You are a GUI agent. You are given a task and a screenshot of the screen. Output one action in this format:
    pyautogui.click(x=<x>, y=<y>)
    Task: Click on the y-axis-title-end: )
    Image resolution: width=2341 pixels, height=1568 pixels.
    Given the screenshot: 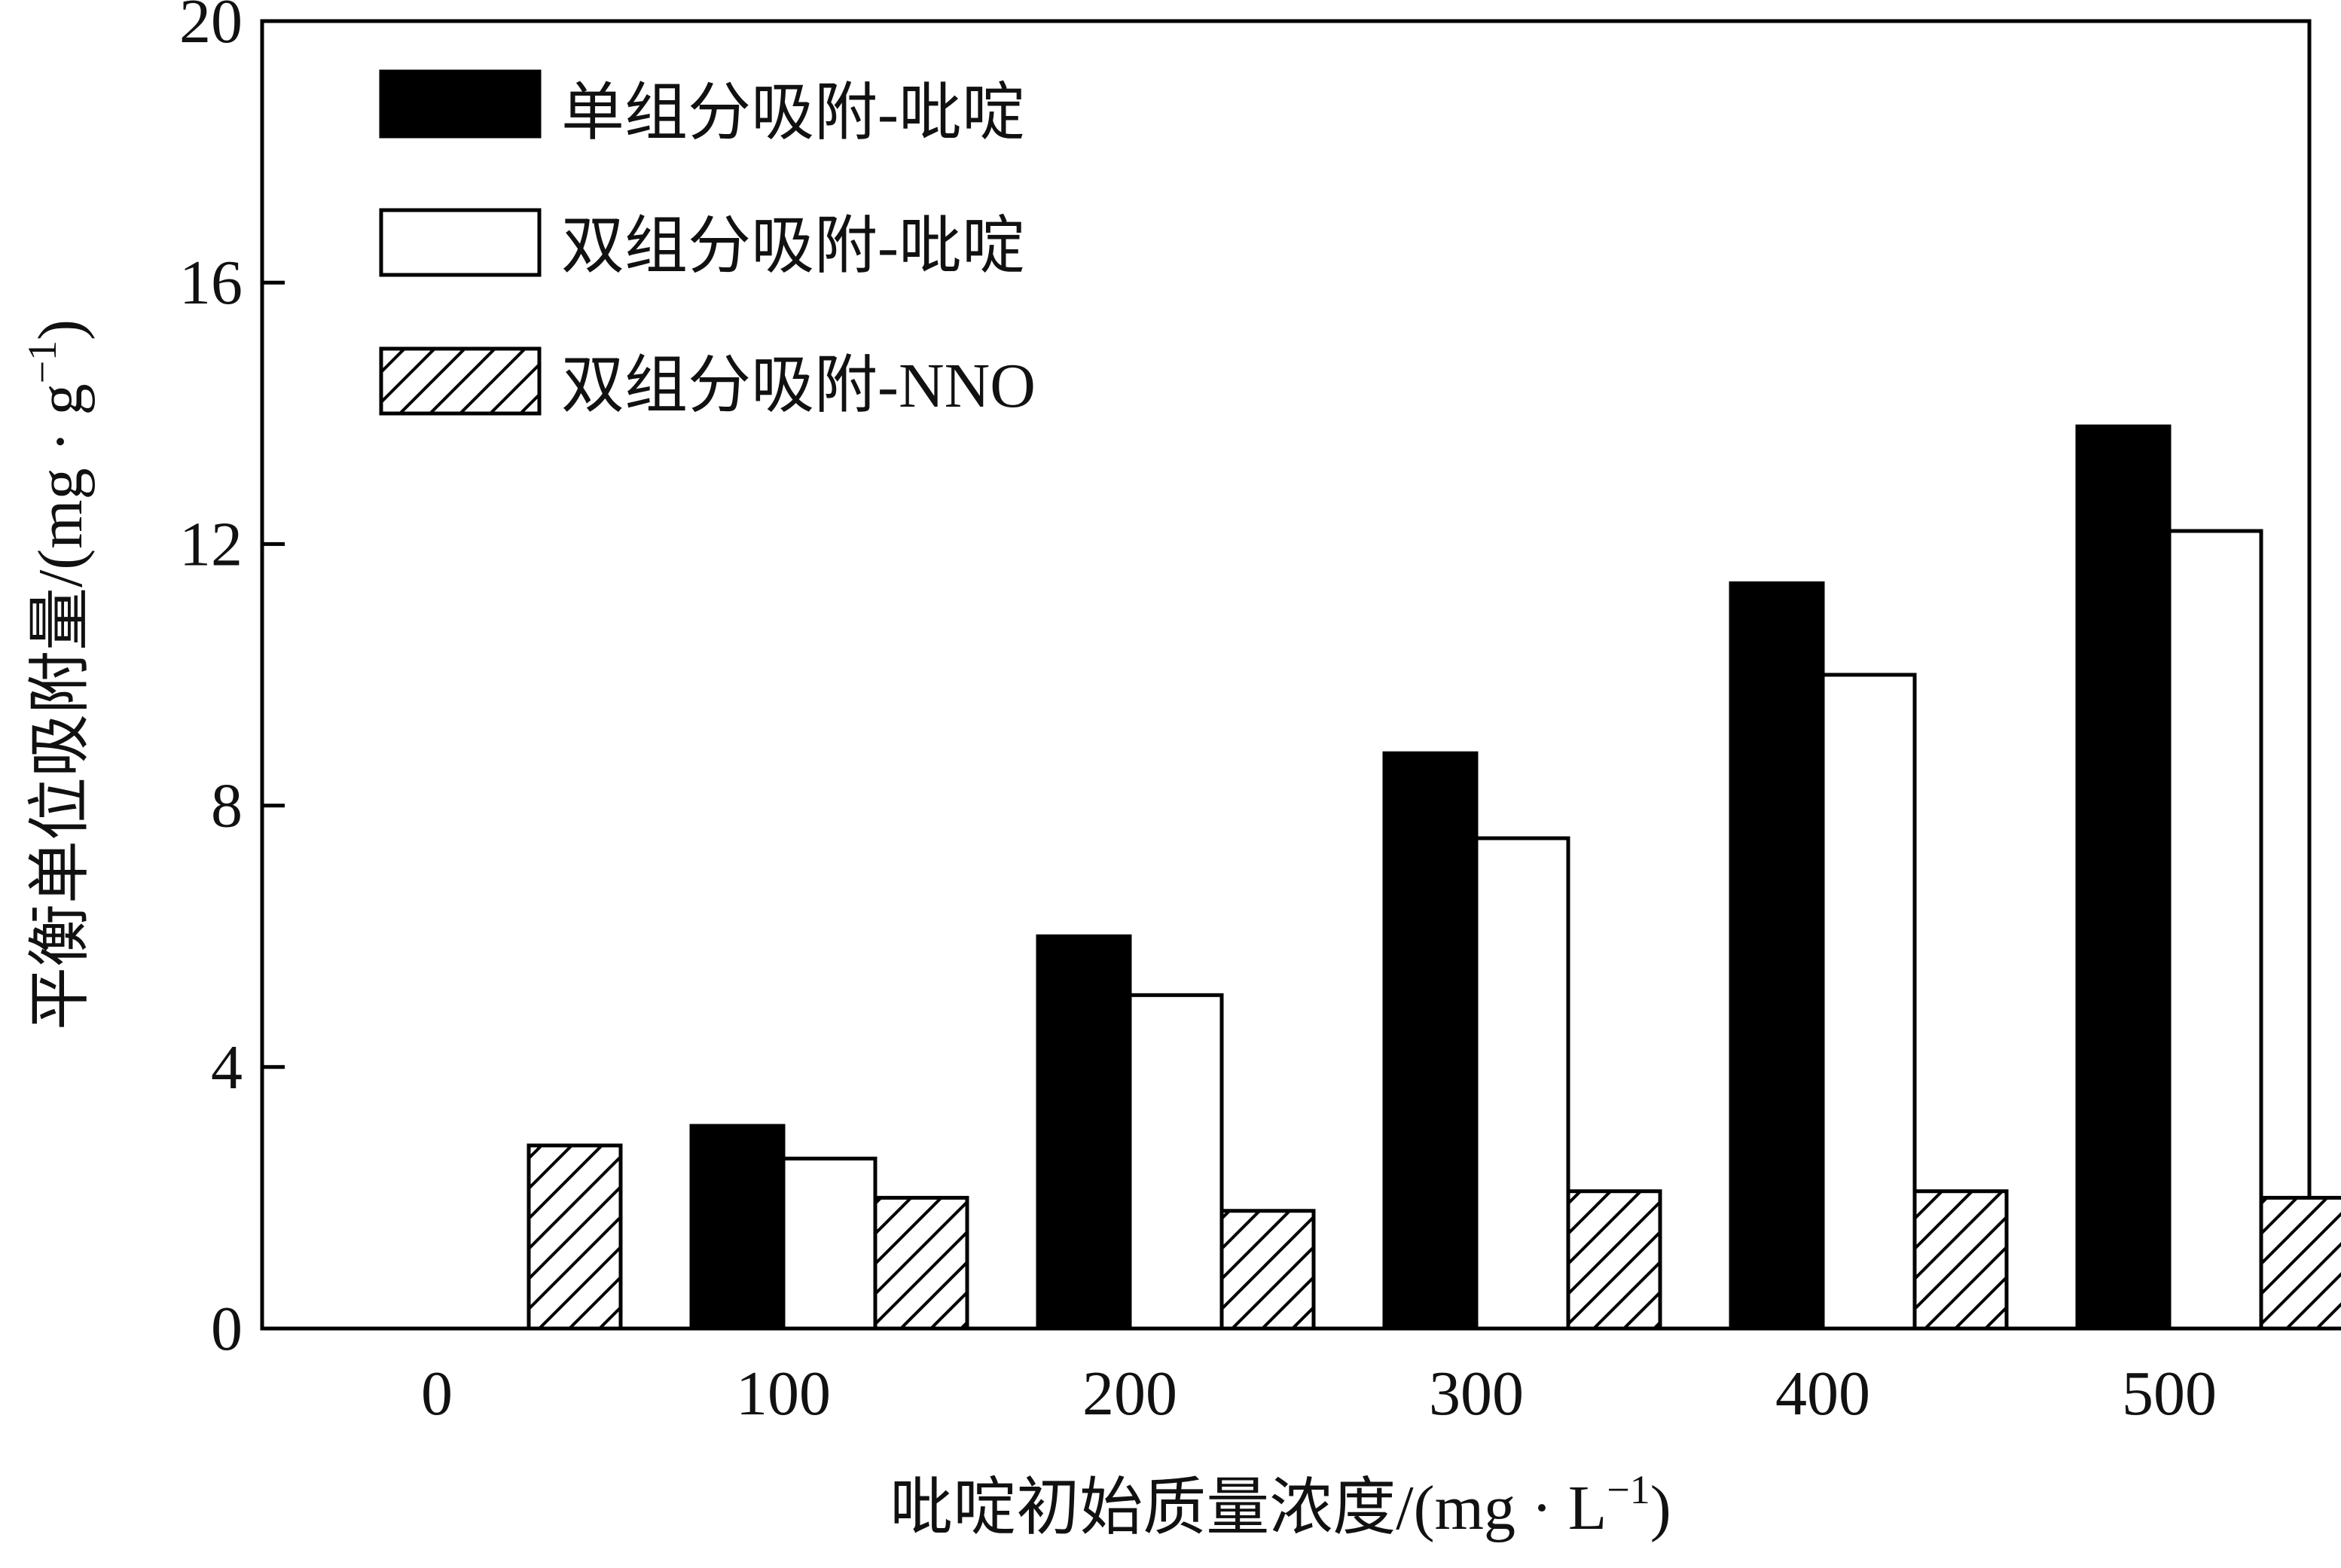 What is the action you would take?
    pyautogui.click(x=61, y=330)
    